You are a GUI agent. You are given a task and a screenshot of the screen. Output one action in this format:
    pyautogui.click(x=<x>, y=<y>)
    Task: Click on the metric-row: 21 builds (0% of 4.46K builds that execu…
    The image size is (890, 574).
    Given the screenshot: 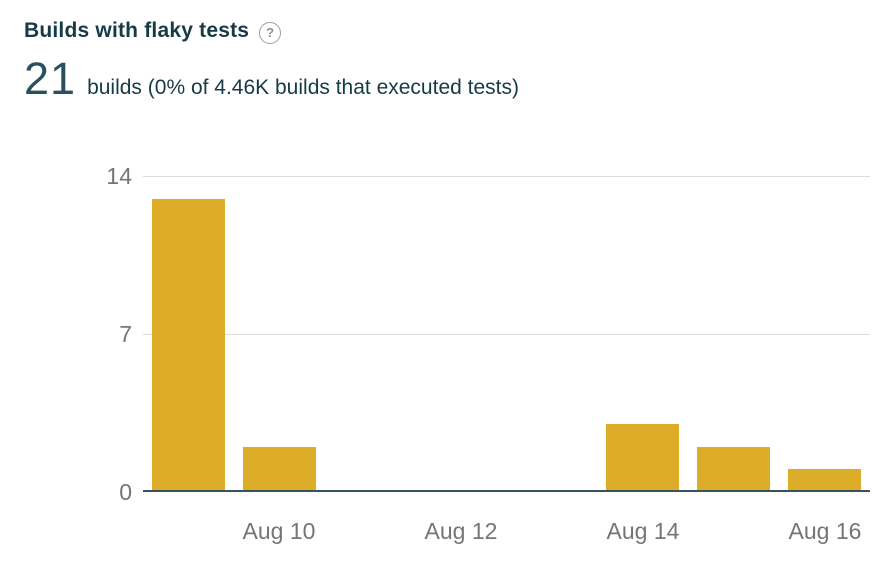 What is the action you would take?
    pyautogui.click(x=271, y=78)
    